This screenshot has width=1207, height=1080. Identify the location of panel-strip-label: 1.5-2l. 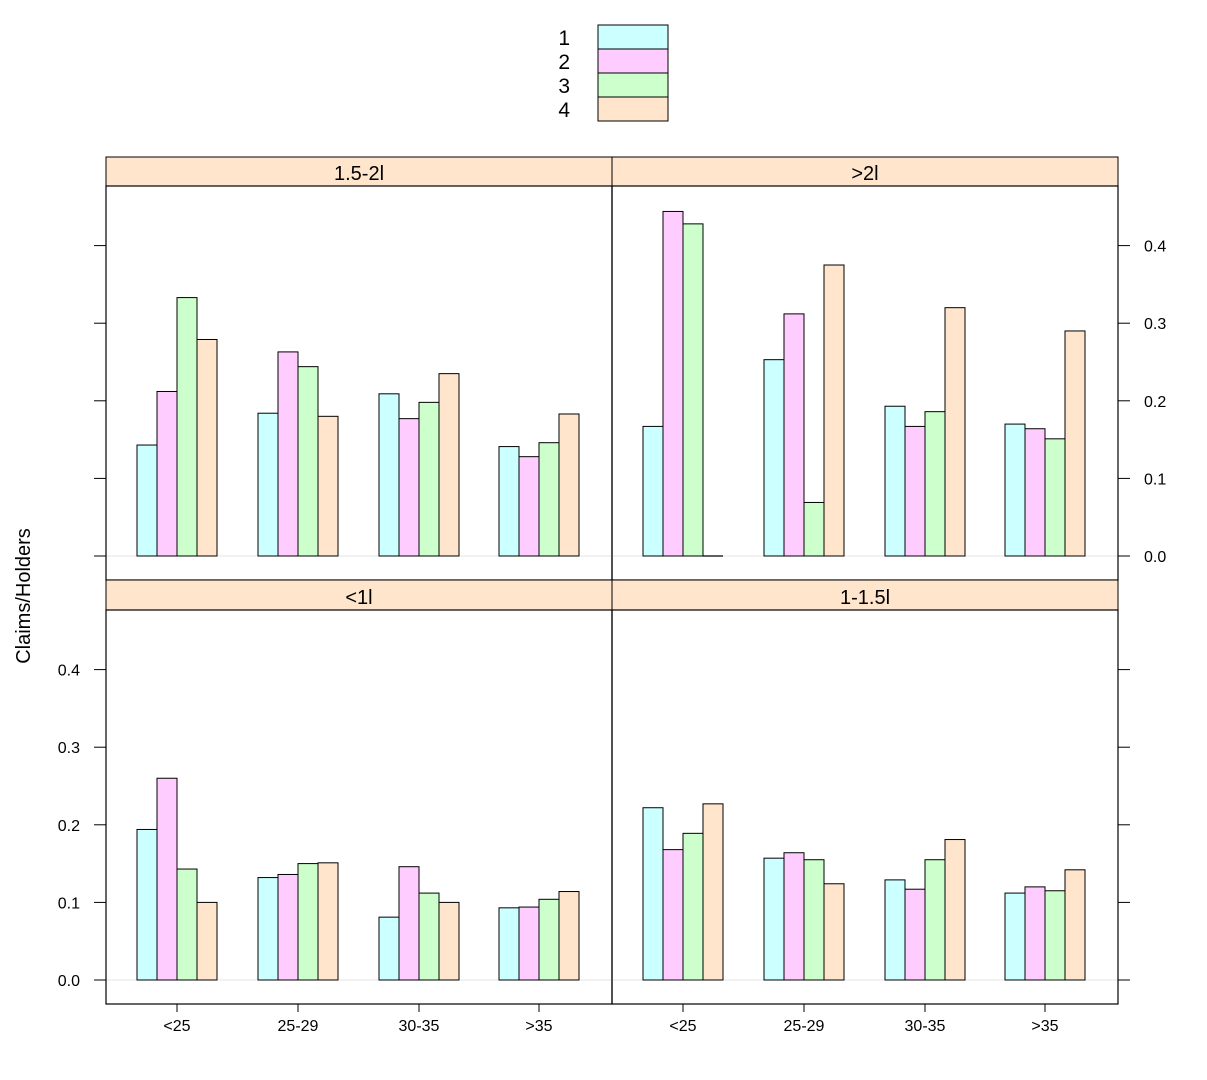
(359, 174).